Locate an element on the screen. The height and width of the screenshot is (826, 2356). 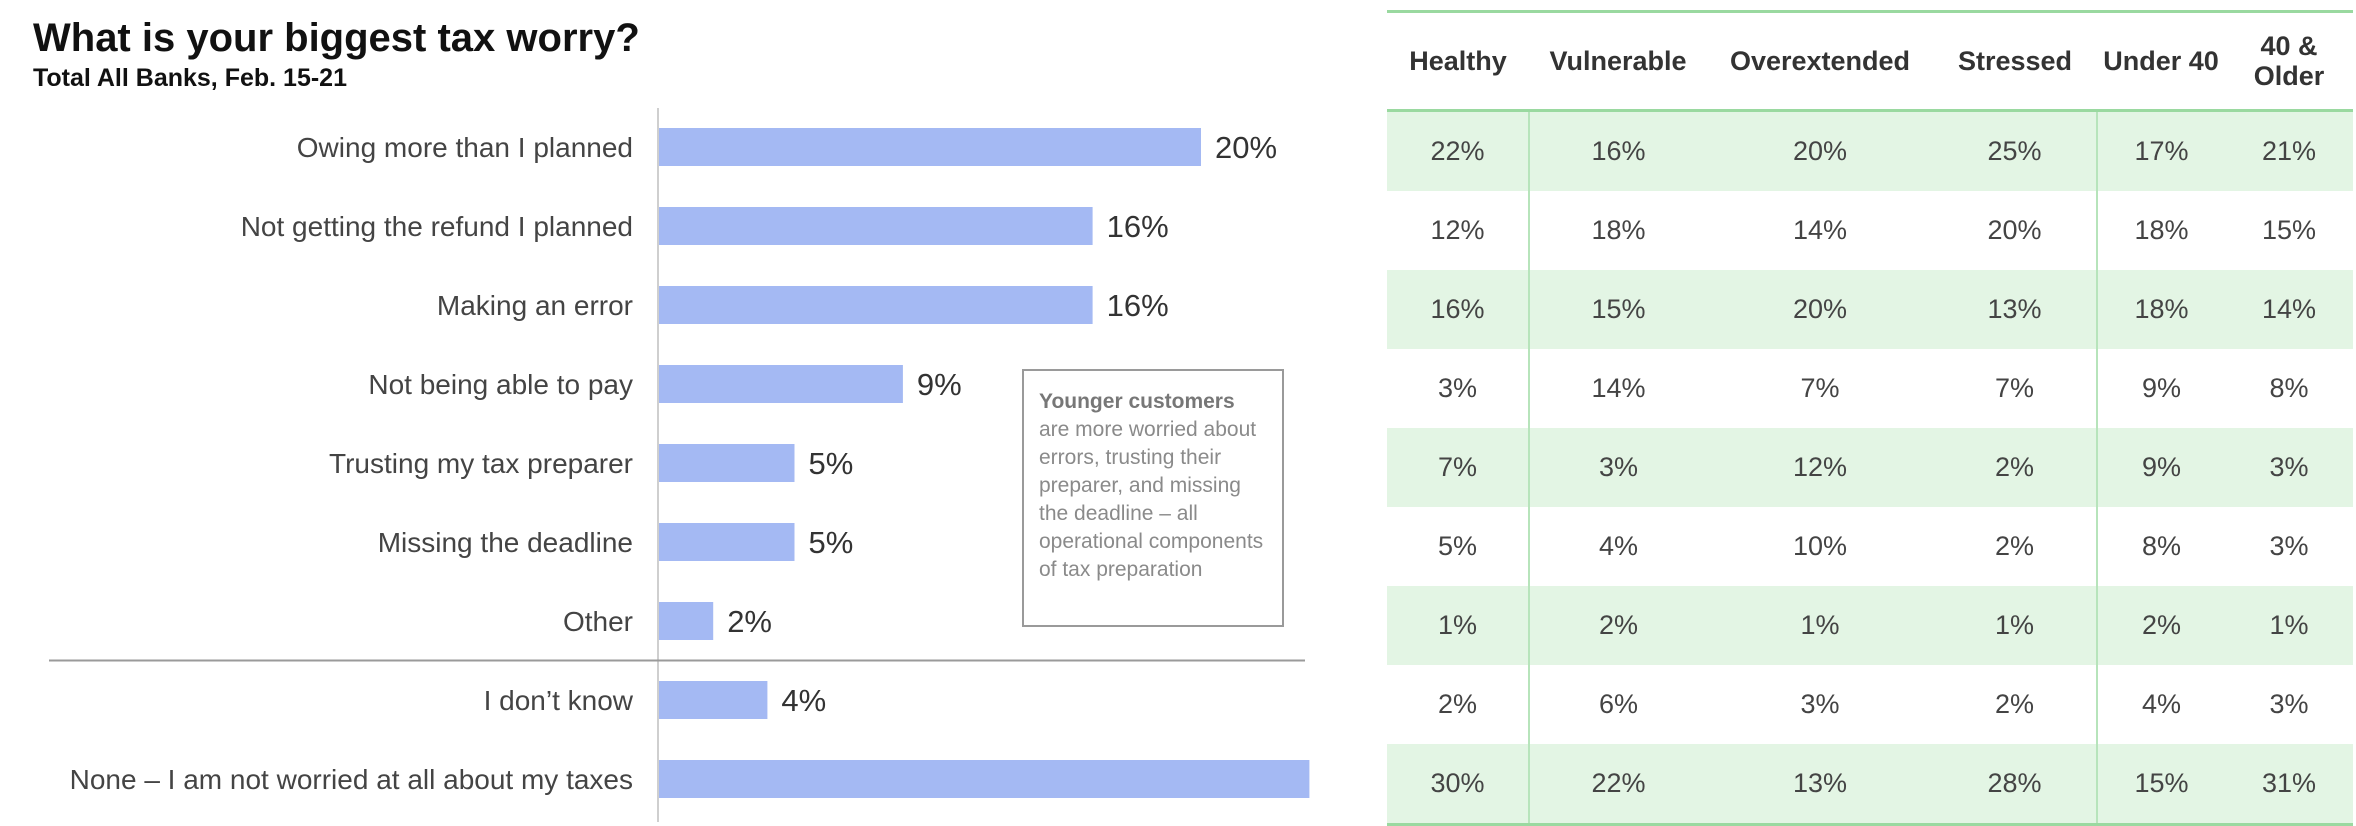
category-label: Owing more than I planned is located at coordinates (465, 147).